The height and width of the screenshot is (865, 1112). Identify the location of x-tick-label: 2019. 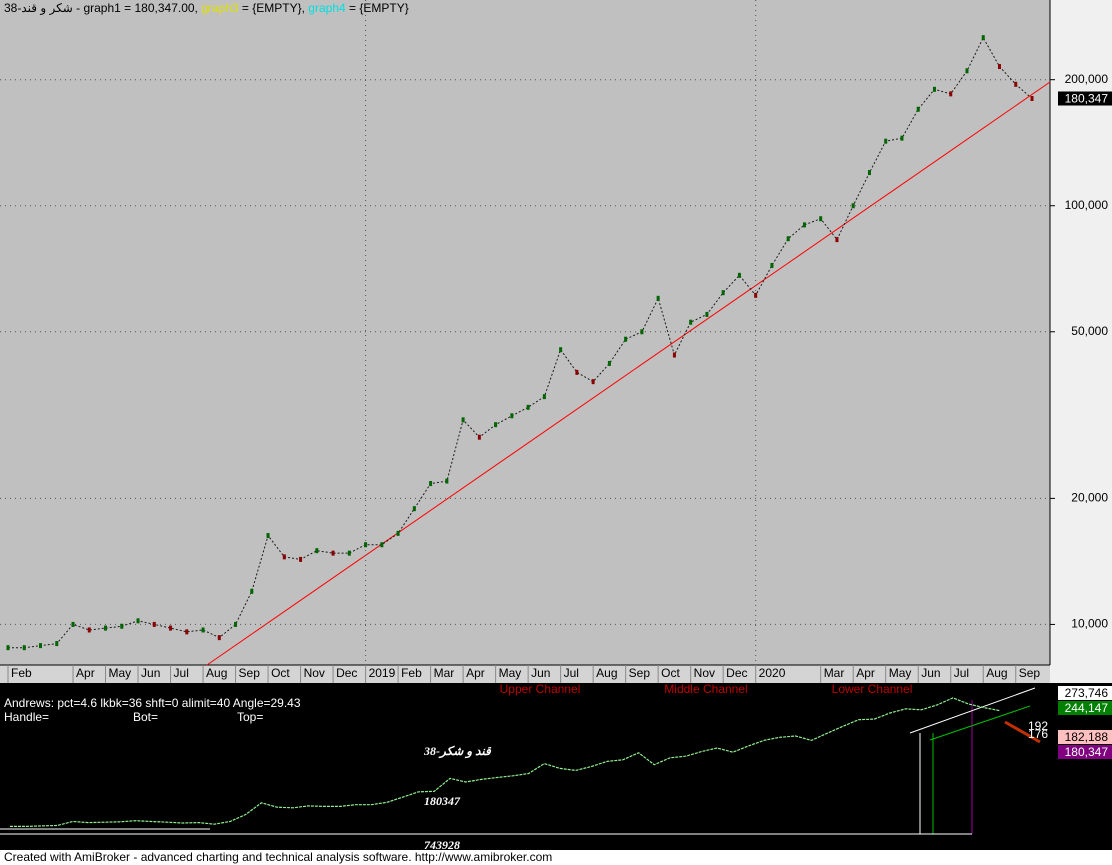
(382, 673).